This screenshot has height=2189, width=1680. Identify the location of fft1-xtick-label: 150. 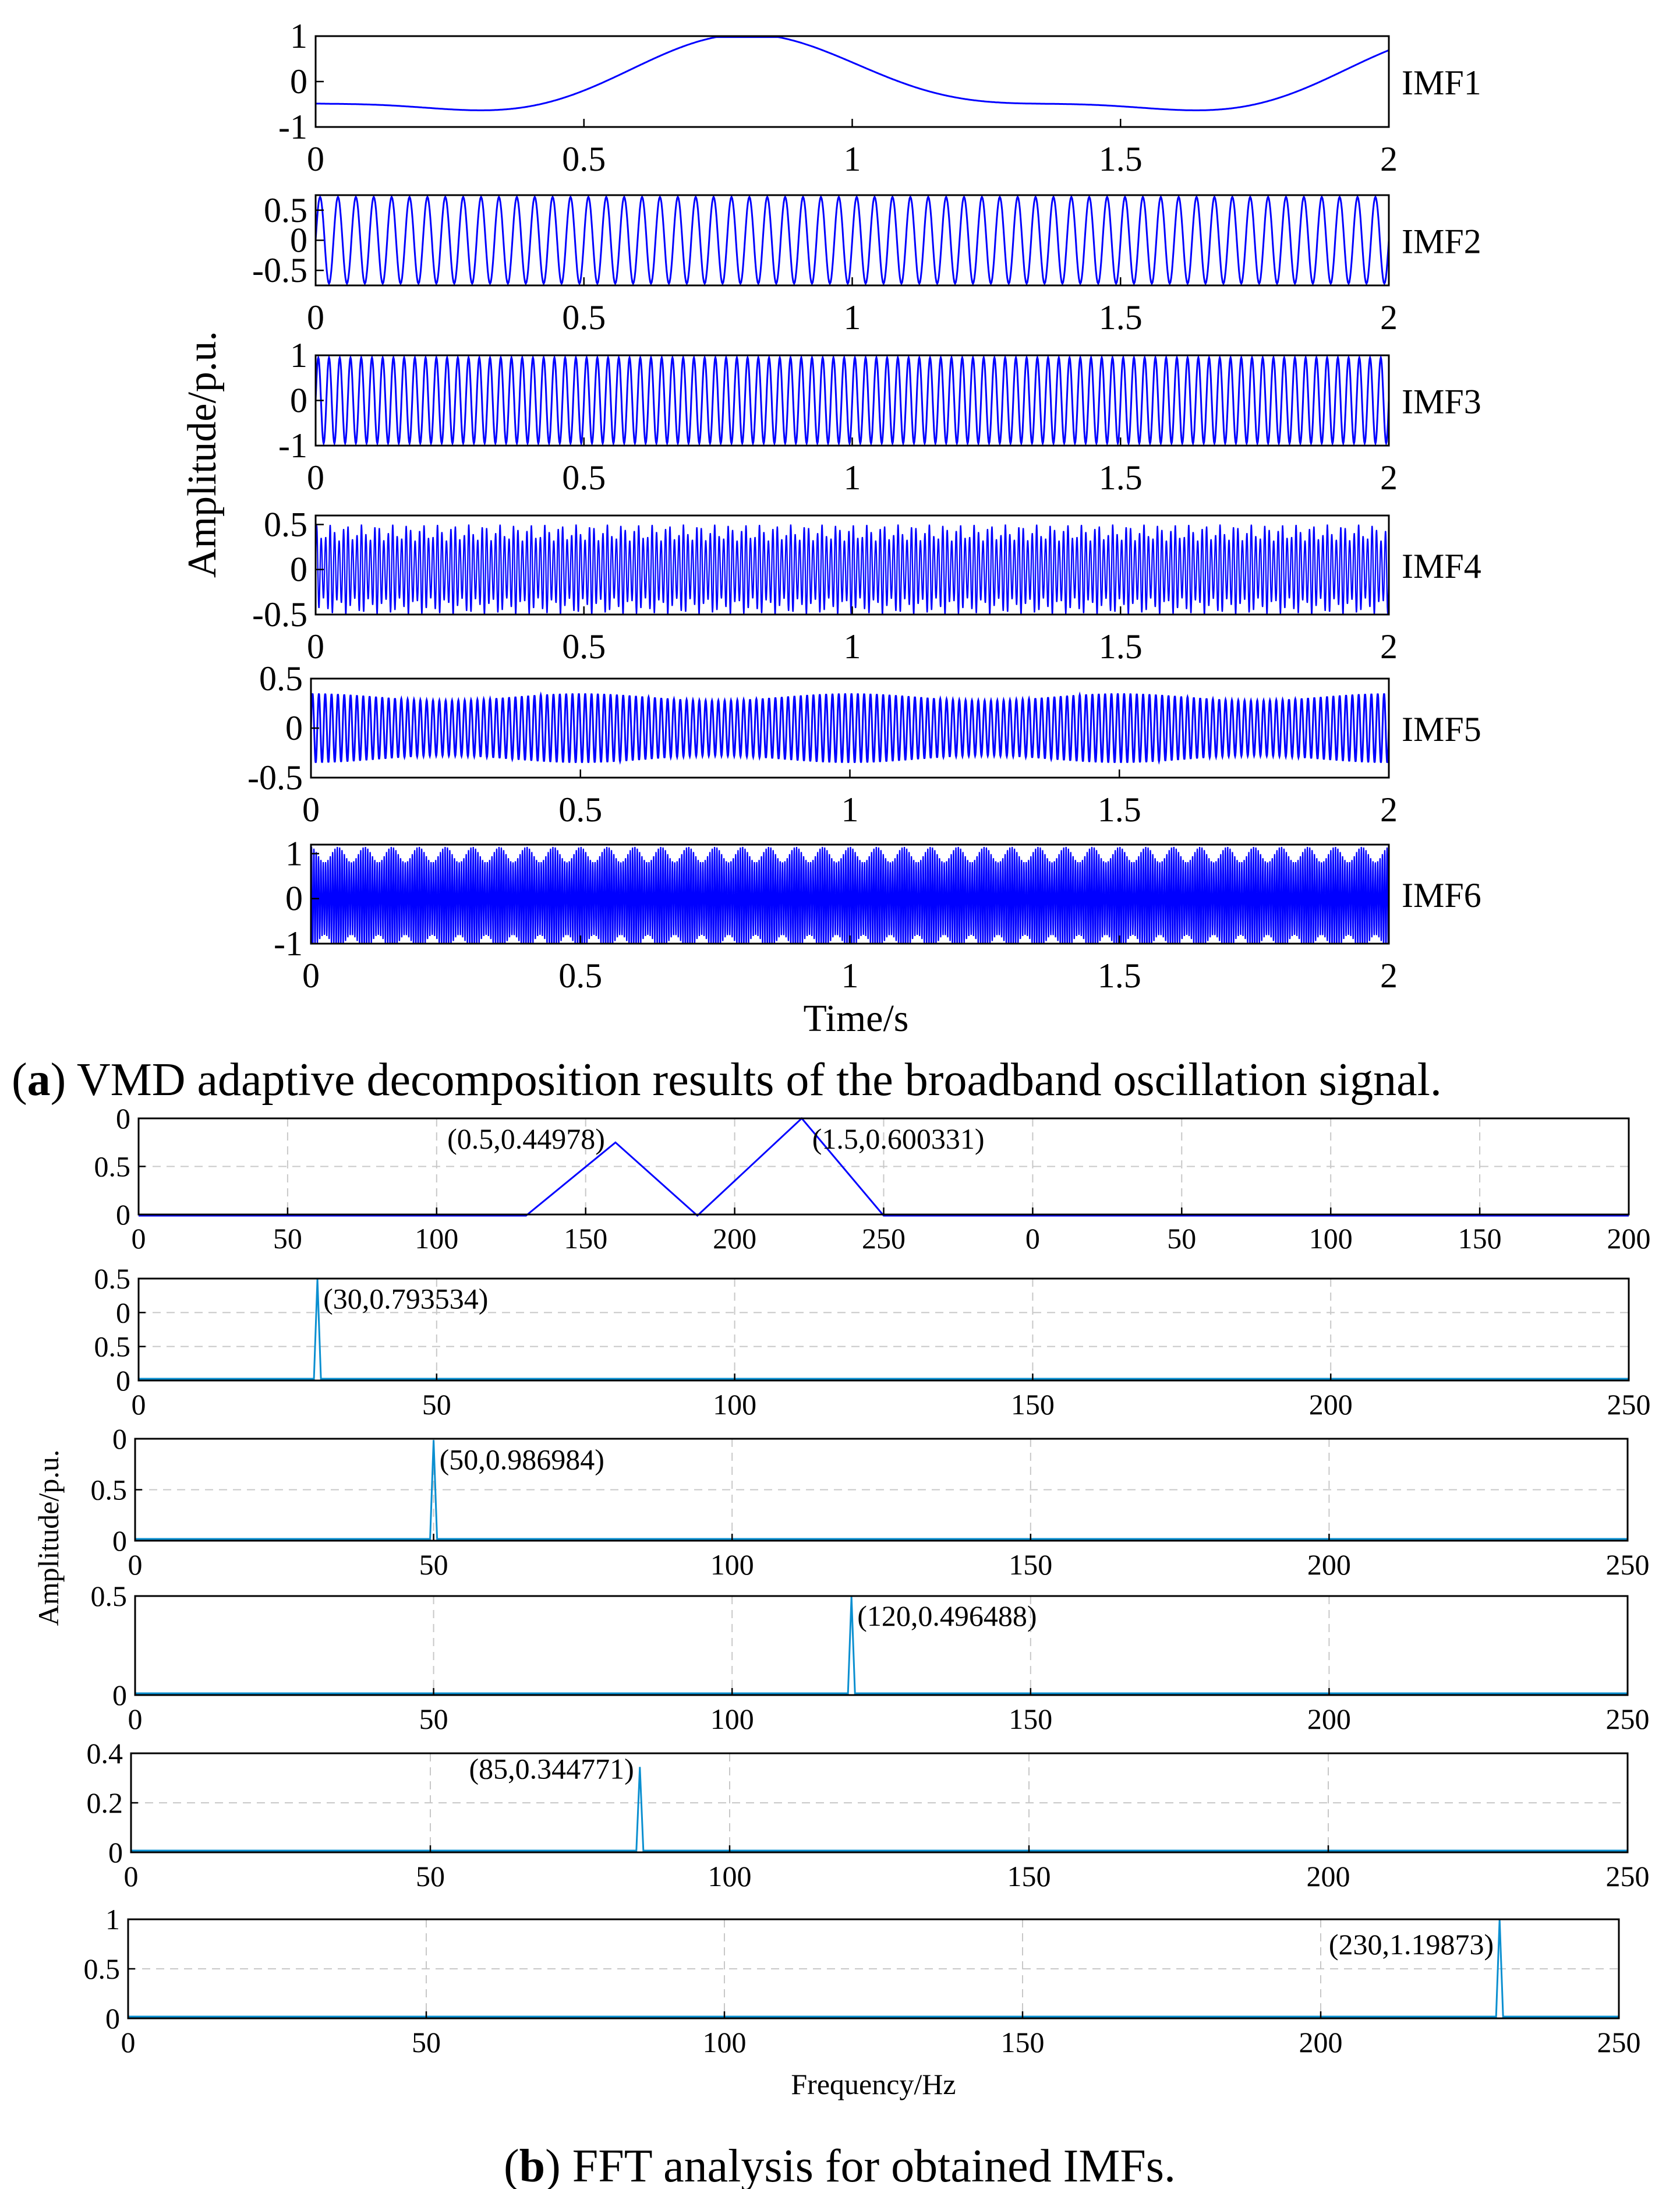
(585, 1238).